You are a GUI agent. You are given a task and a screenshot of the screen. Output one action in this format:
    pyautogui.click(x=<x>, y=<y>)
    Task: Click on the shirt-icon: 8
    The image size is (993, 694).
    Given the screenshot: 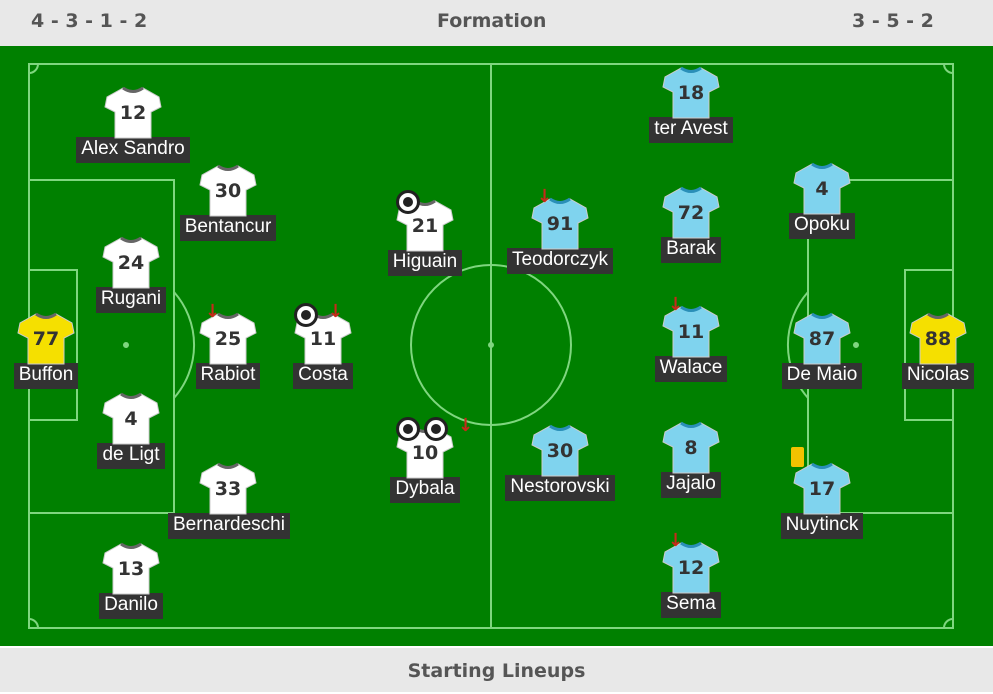 What is the action you would take?
    pyautogui.click(x=691, y=447)
    